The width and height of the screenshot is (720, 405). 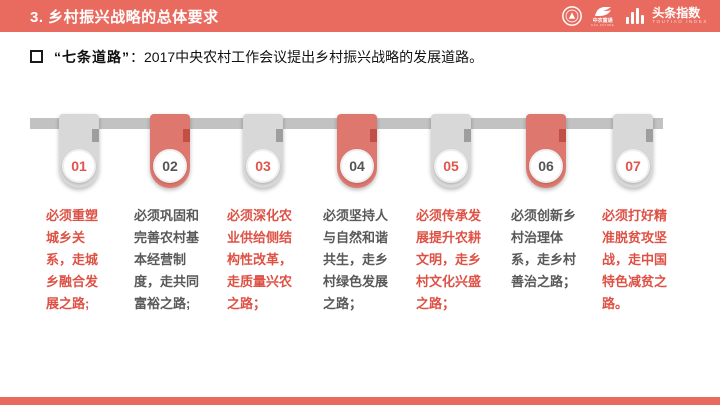 I want to click on step-badge: 04, so click(x=357, y=166).